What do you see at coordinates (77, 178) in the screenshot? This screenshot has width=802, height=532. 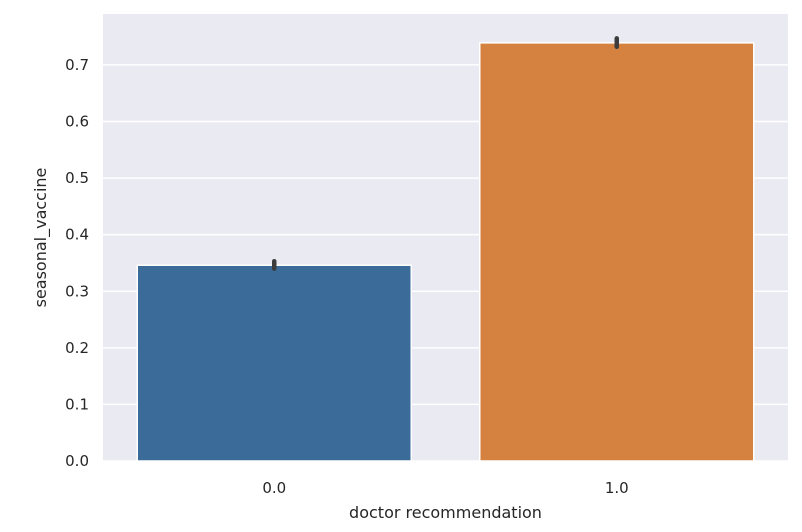 I see `y-tick-label: 0.5` at bounding box center [77, 178].